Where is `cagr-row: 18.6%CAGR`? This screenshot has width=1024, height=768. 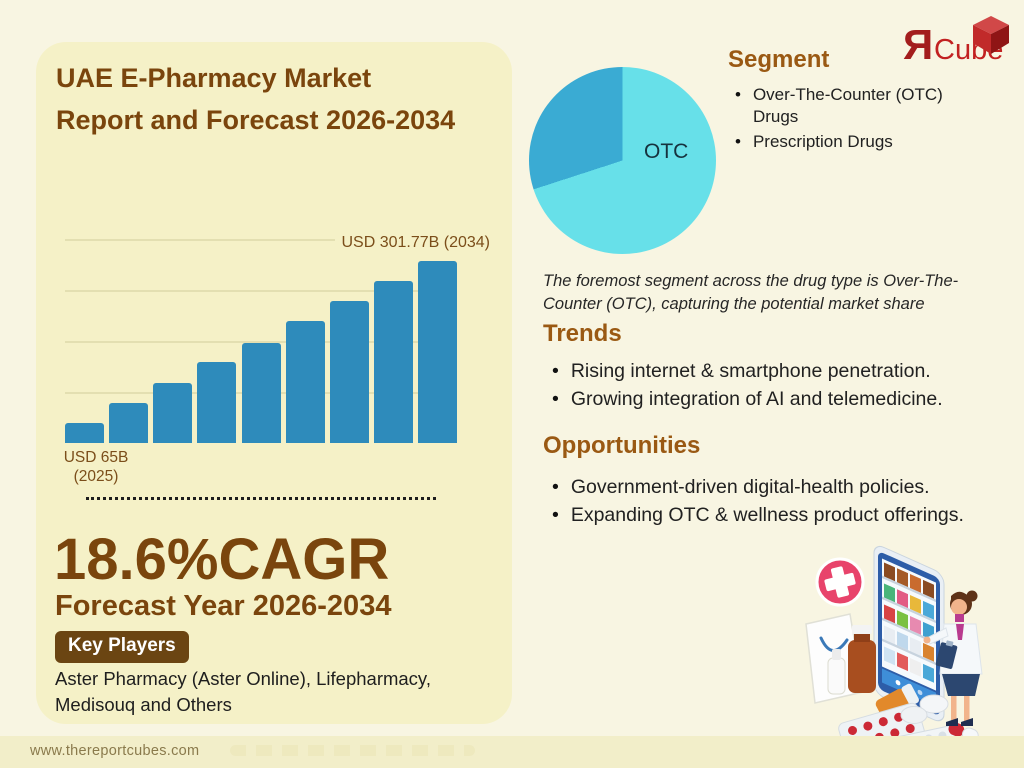
cagr-row: 18.6%CAGR is located at coordinates (221, 559).